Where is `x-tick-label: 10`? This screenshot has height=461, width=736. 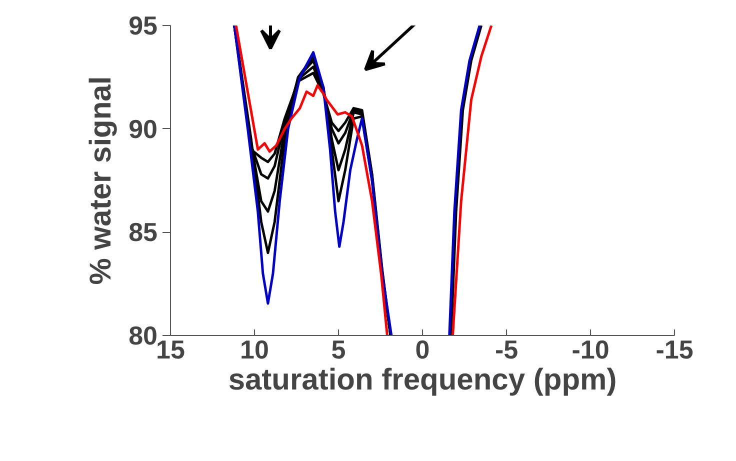
x-tick-label: 10 is located at coordinates (254, 349).